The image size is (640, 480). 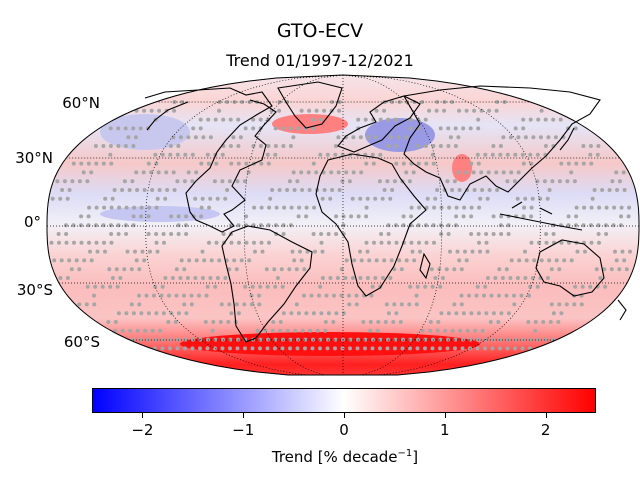 I want to click on positive-trend-patch-atlantic, so click(x=310, y=124).